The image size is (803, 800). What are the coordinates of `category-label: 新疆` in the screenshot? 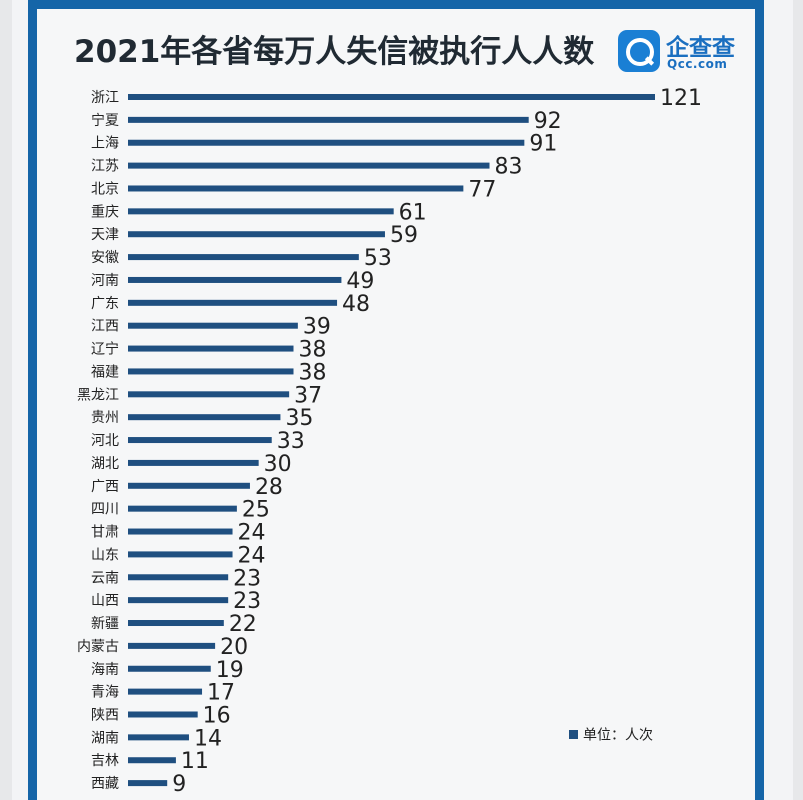 It's located at (105, 624).